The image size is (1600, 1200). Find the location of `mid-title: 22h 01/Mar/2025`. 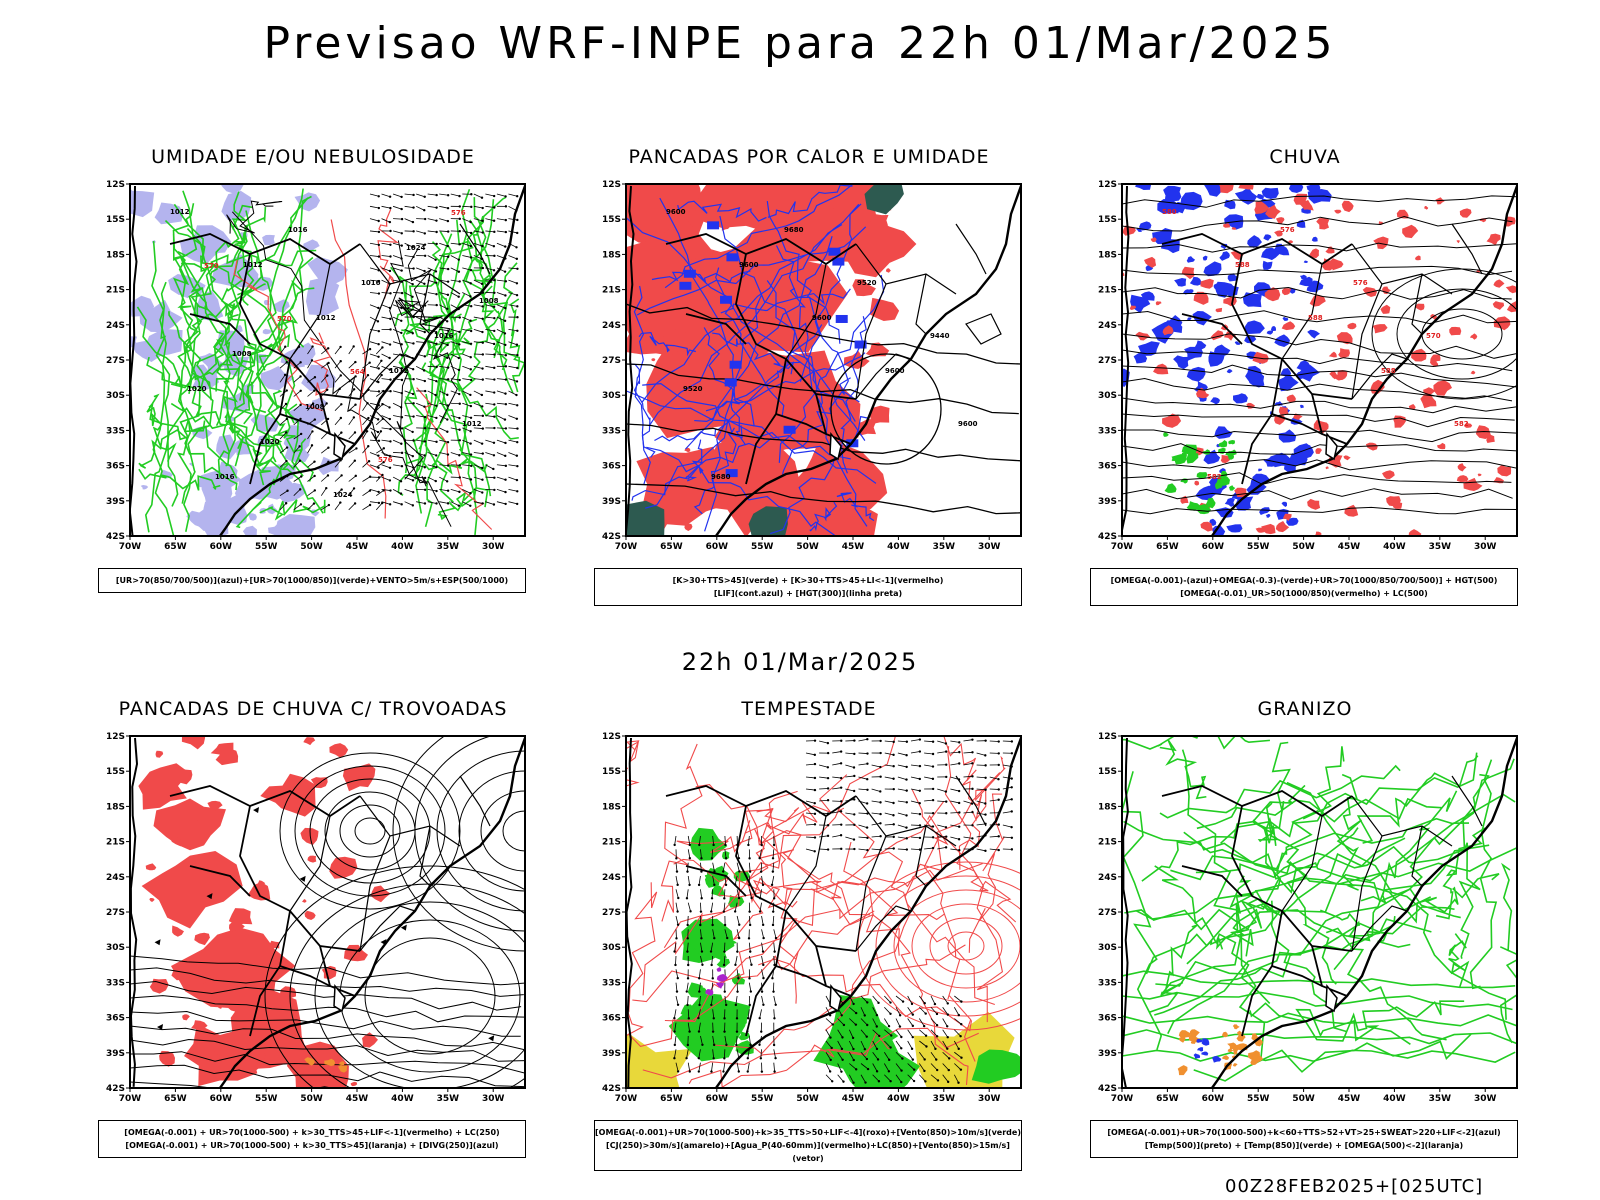

mid-title: 22h 01/Mar/2025 is located at coordinates (800, 662).